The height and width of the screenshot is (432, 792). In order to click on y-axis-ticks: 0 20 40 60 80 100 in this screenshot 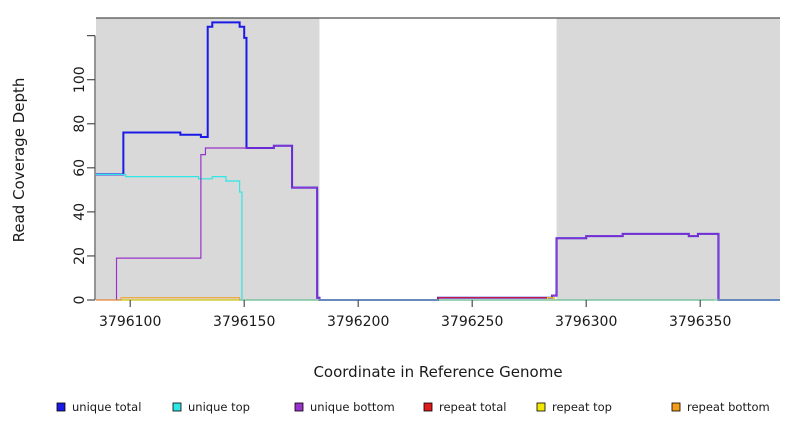, I will do `click(83, 170)`.